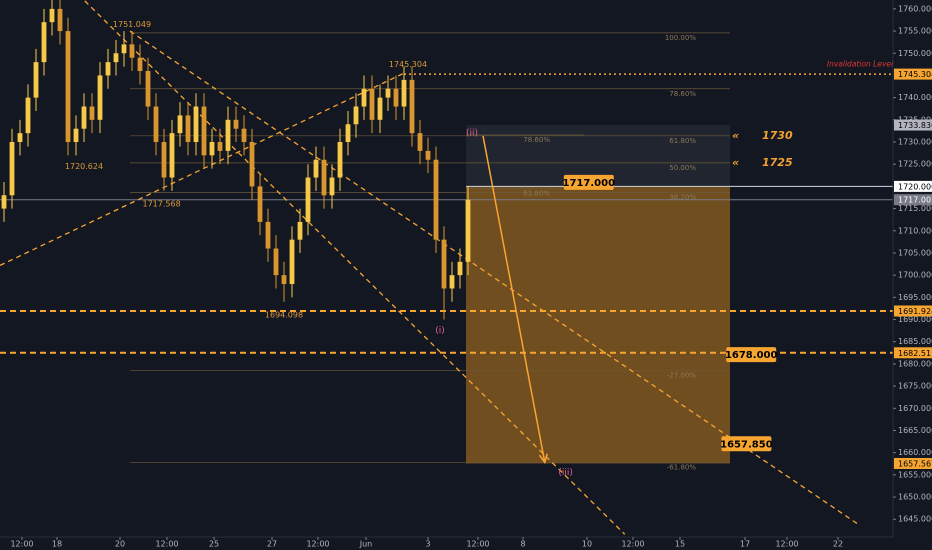 Image resolution: width=932 pixels, height=550 pixels. Describe the element at coordinates (915, 386) in the screenshot. I see `y-tick-label: 1675.000` at that location.